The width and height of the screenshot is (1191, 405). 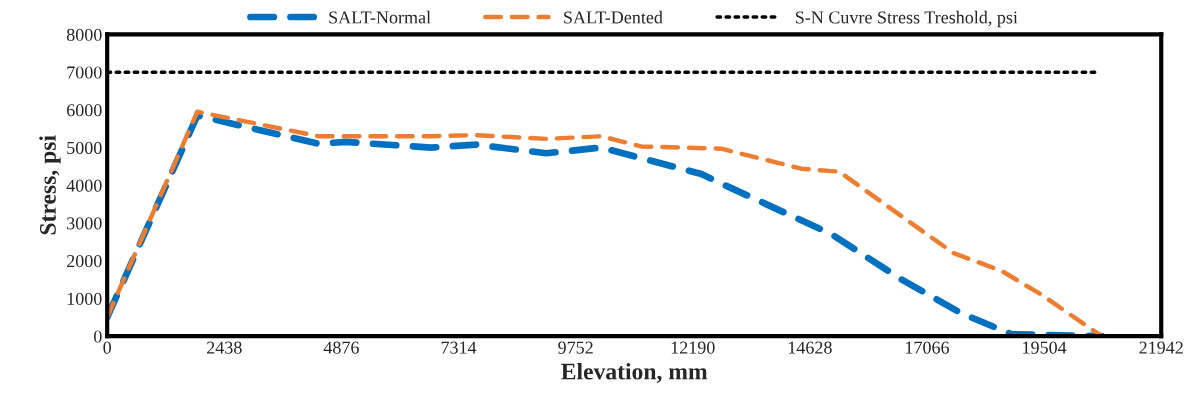 I want to click on x-tick-label: 7314, so click(x=459, y=347).